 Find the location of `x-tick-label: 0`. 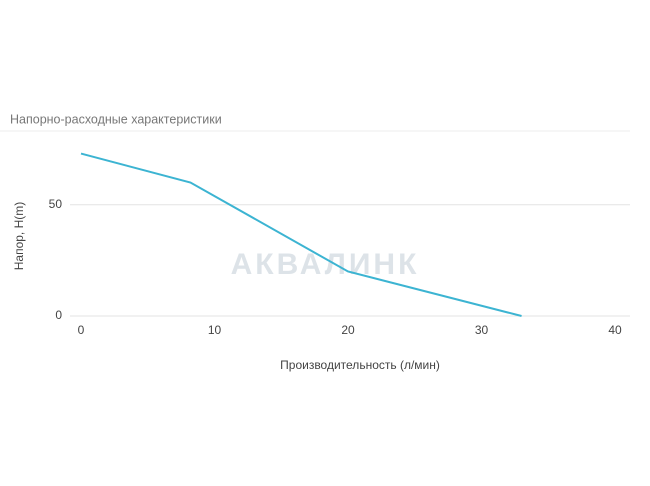

x-tick-label: 0 is located at coordinates (81, 330).